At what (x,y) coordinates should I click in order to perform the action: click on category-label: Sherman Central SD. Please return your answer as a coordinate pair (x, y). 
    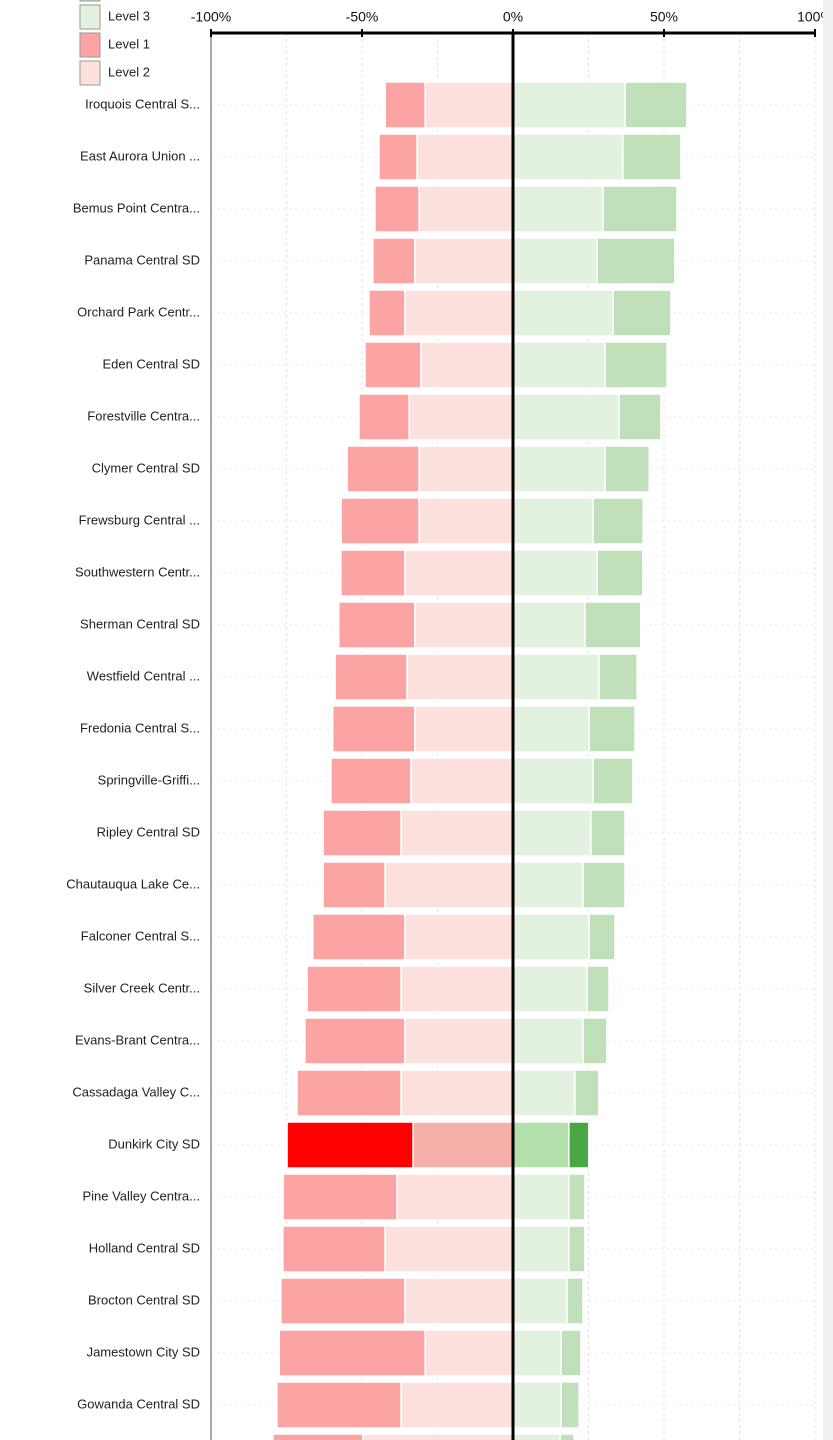
    Looking at the image, I should click on (140, 623).